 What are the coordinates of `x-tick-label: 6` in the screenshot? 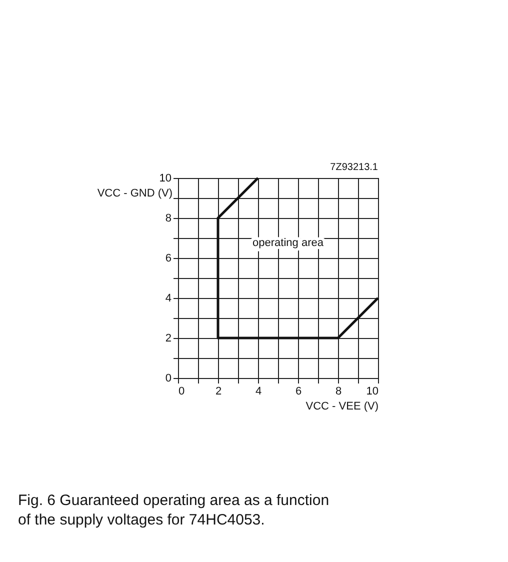 It's located at (298, 392).